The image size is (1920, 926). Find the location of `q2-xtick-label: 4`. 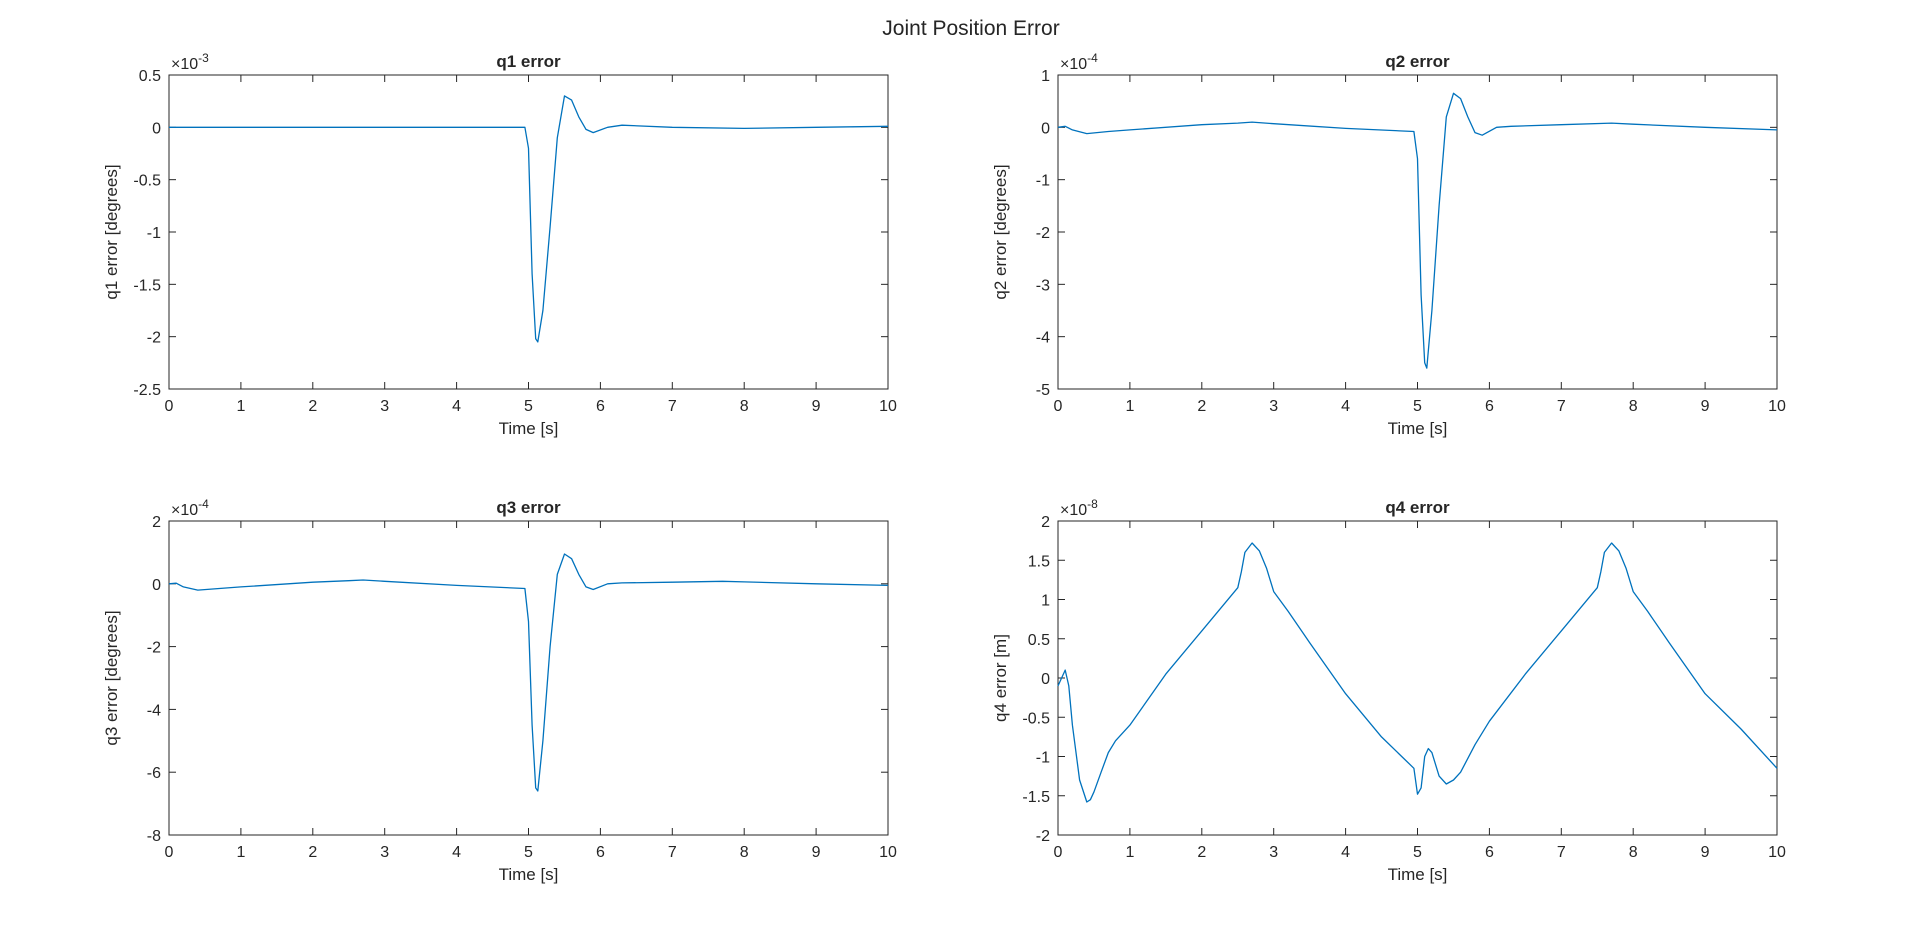

q2-xtick-label: 4 is located at coordinates (1345, 406).